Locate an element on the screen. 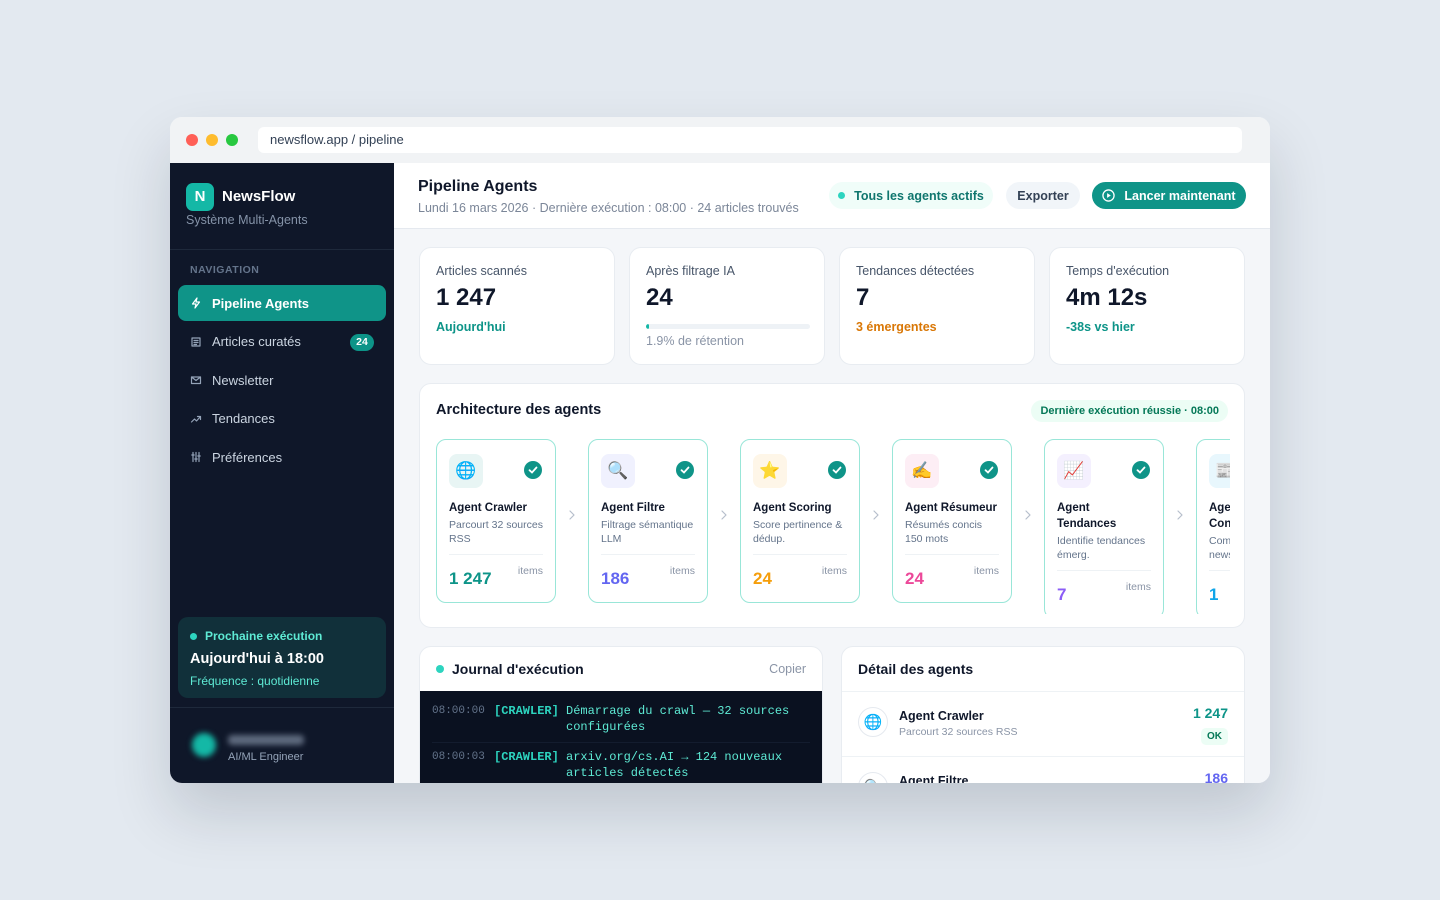 The image size is (1440, 900). agent-icon: ✍️ is located at coordinates (922, 471).